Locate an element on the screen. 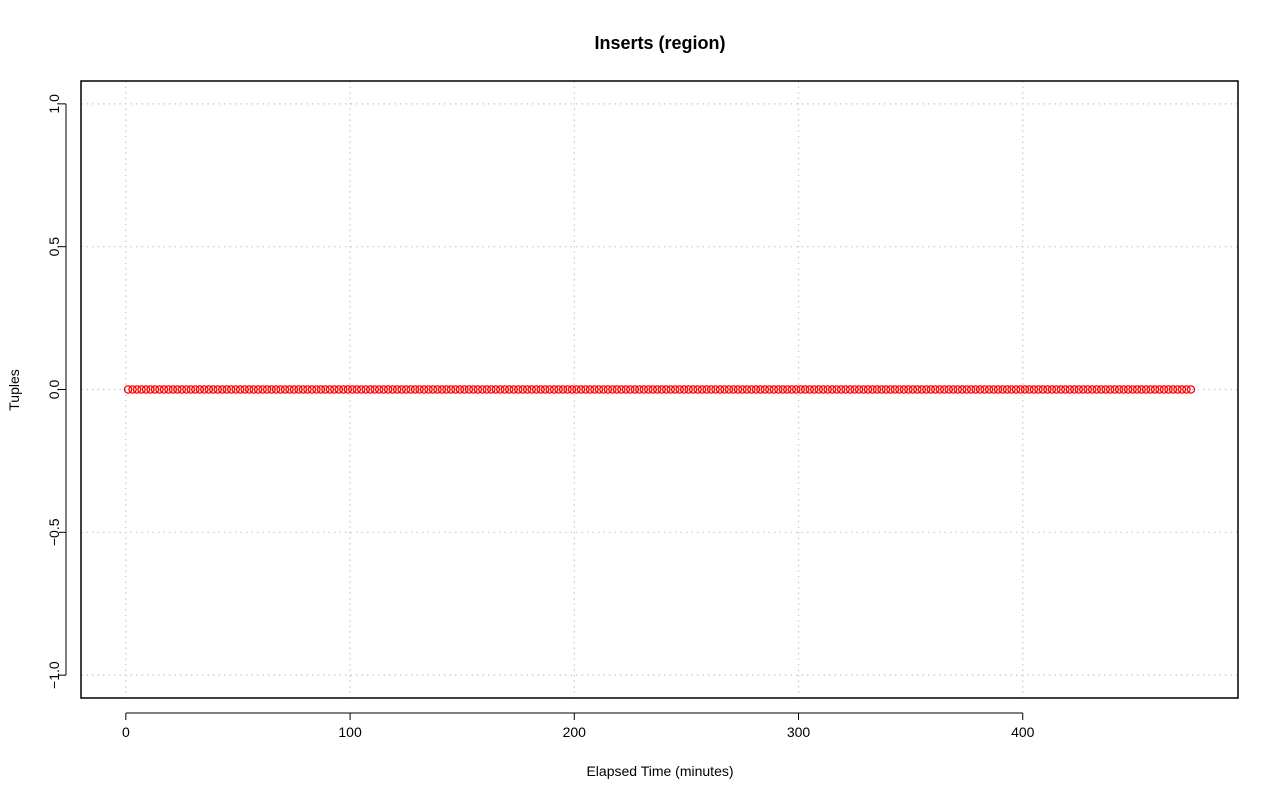 The width and height of the screenshot is (1280, 801). y-tick-label: 0.5 is located at coordinates (54, 247).